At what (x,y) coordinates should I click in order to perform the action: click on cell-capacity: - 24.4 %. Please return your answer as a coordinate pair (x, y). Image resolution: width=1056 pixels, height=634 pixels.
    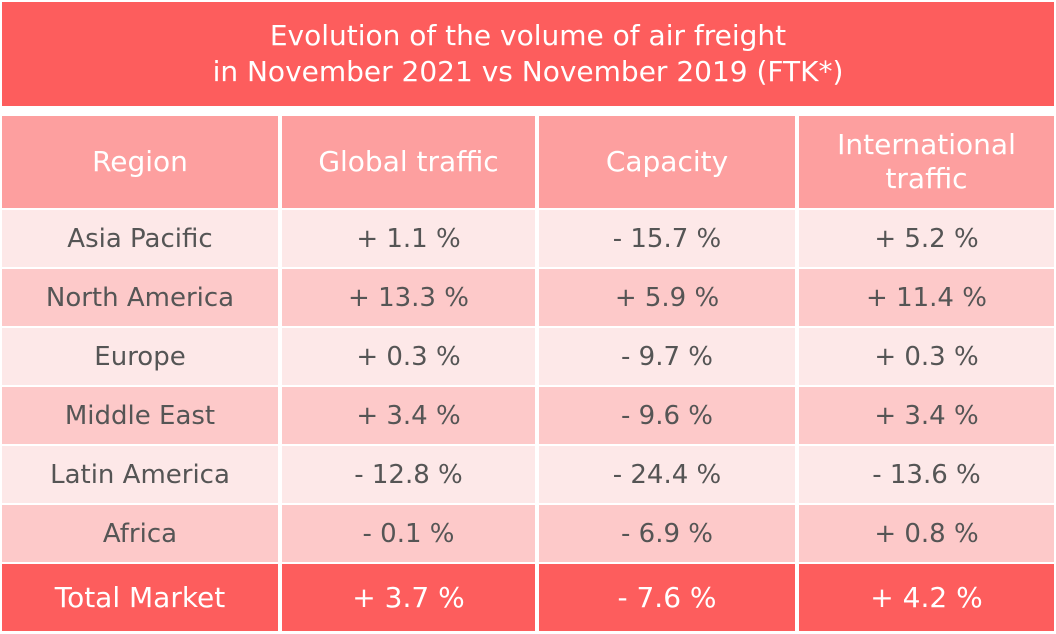
    Looking at the image, I should click on (667, 474).